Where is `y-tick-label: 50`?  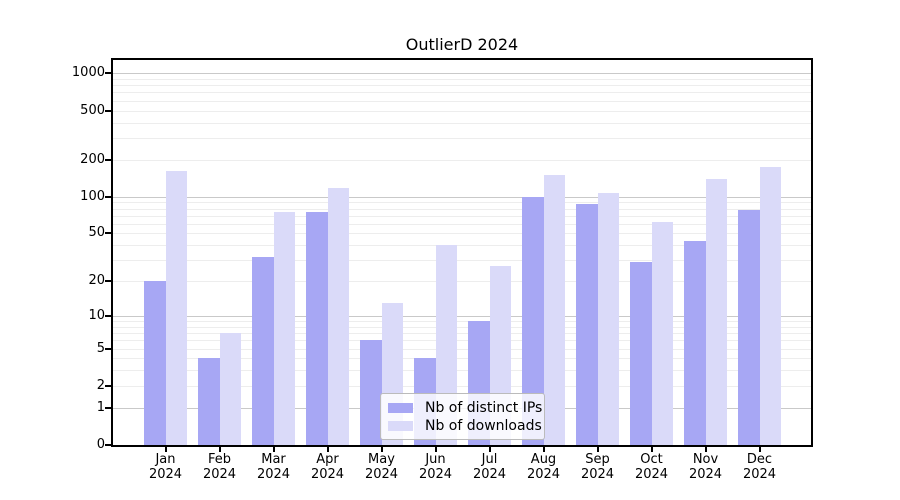
y-tick-label: 50 is located at coordinates (96, 233).